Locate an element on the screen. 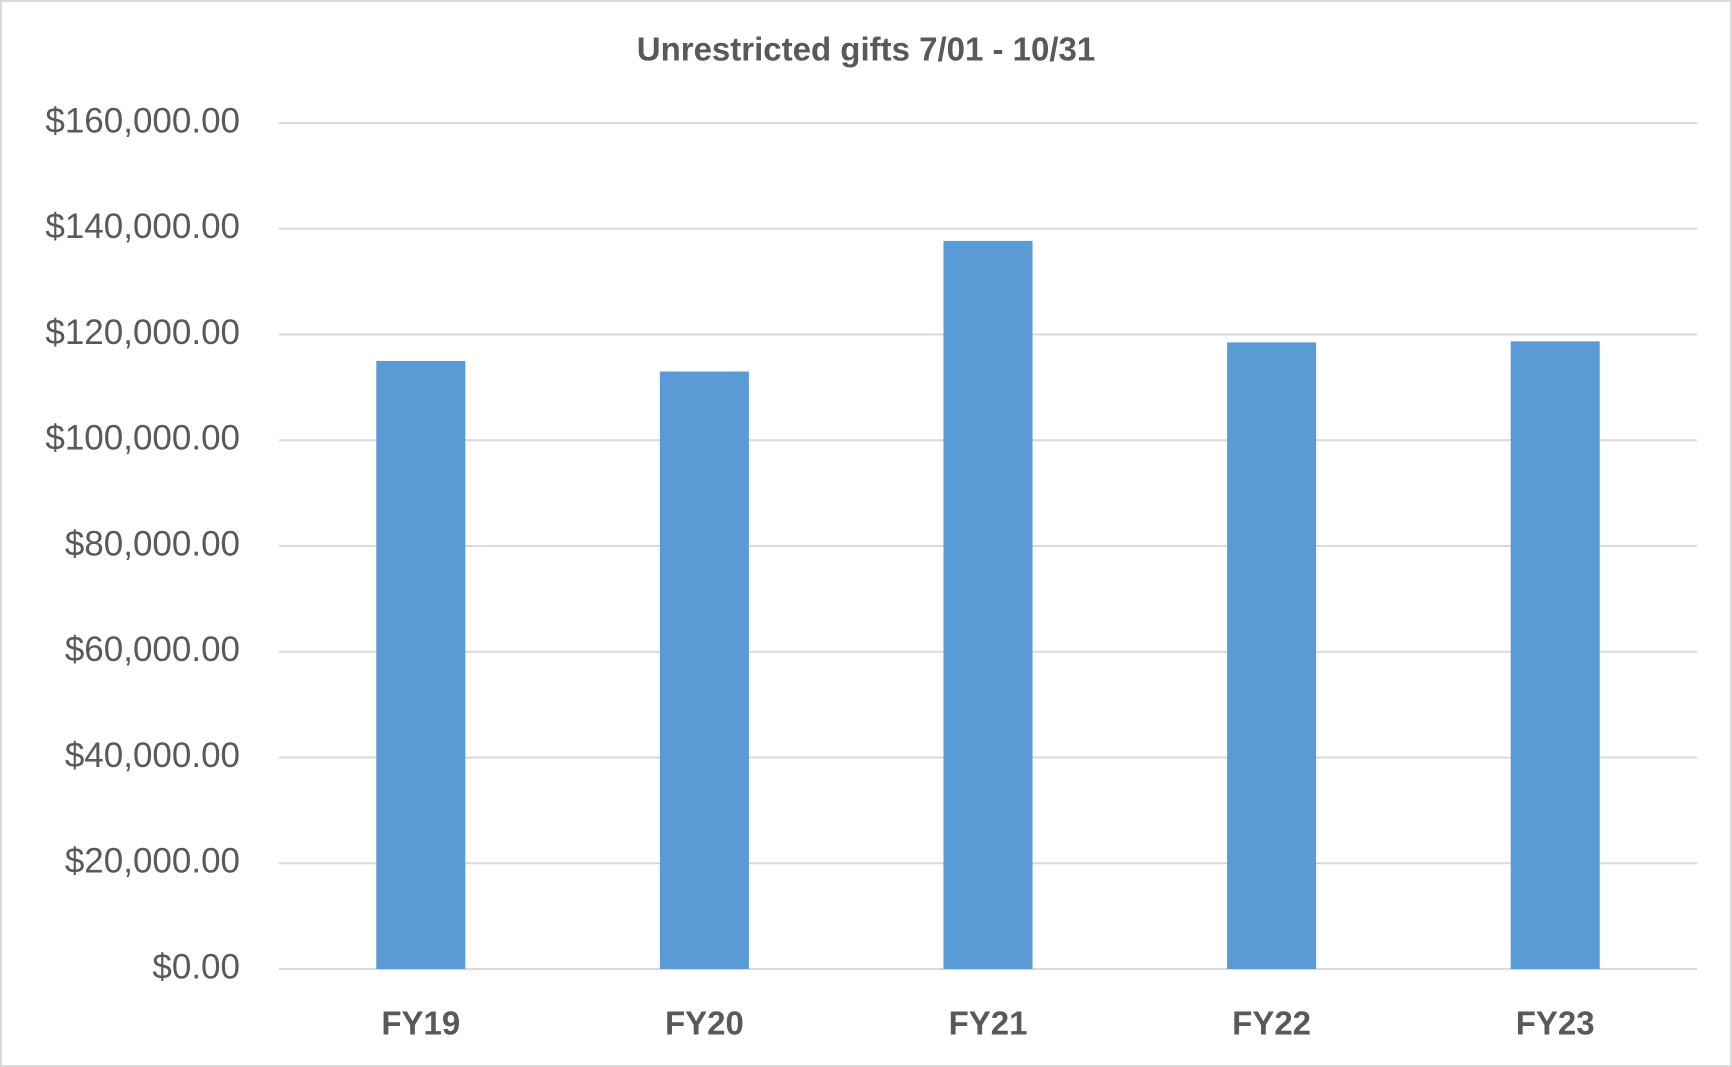 The height and width of the screenshot is (1067, 1732). x-tick-label: FY21 is located at coordinates (988, 1023).